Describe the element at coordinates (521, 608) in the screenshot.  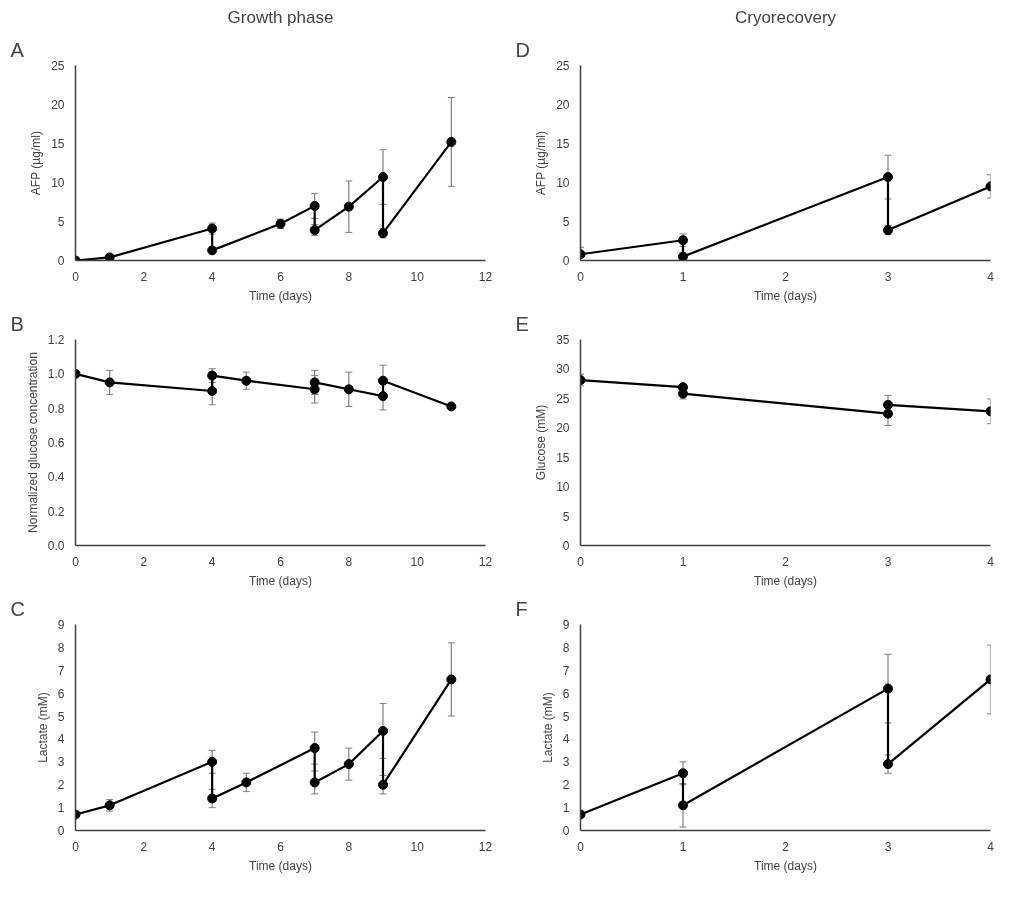
I see `text: F` at that location.